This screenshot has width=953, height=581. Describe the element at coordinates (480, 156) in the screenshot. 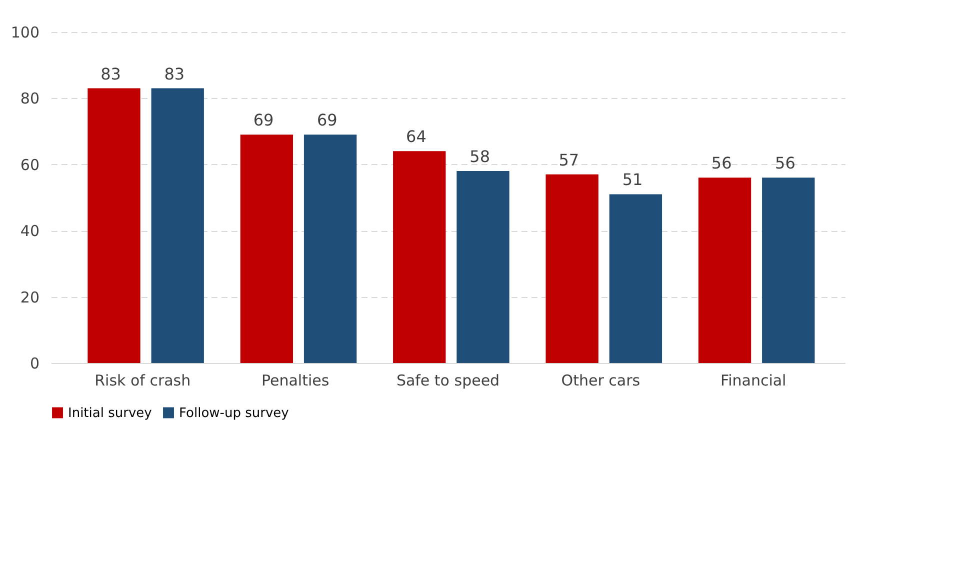

I see `data-label: 58` at that location.